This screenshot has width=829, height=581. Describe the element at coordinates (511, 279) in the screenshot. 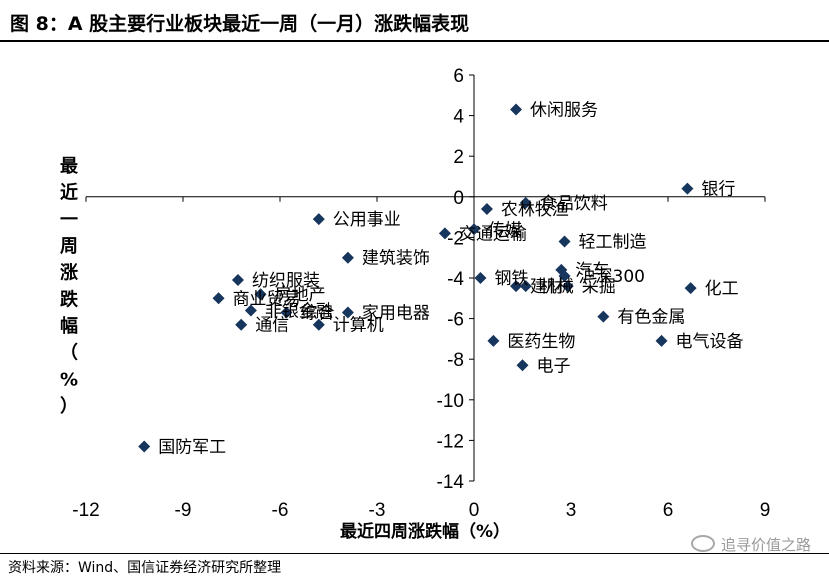

I see `data-label: 钢铁` at that location.